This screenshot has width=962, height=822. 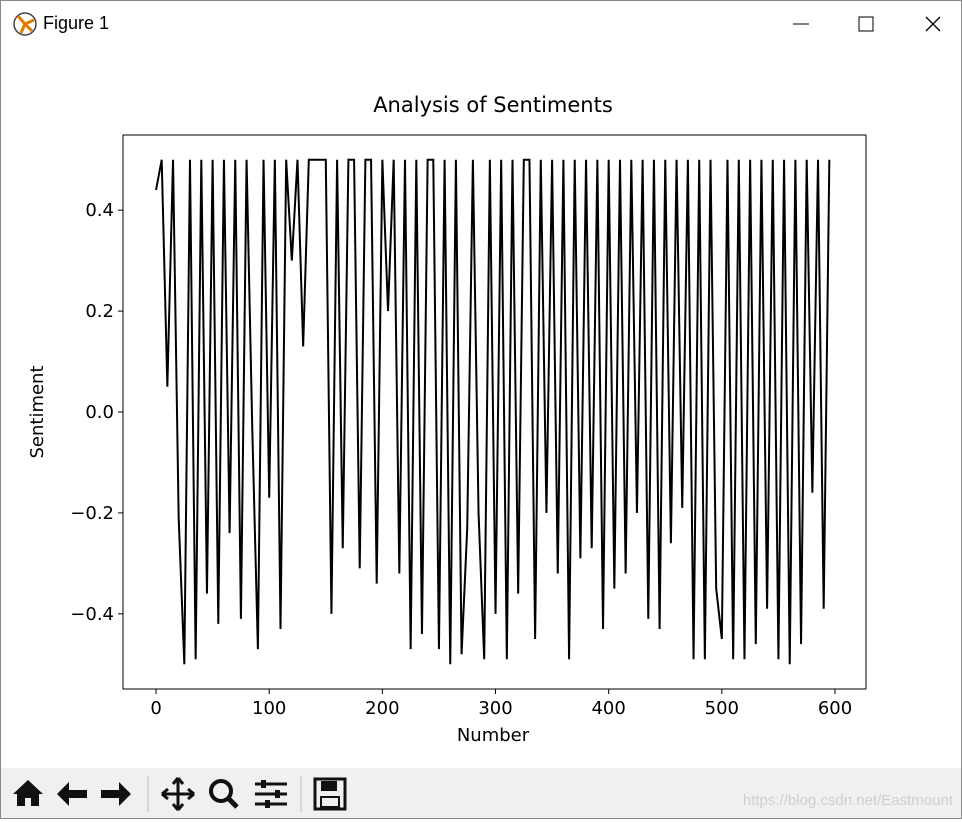 What do you see at coordinates (92, 513) in the screenshot?
I see `y-tick-label: −0.2` at bounding box center [92, 513].